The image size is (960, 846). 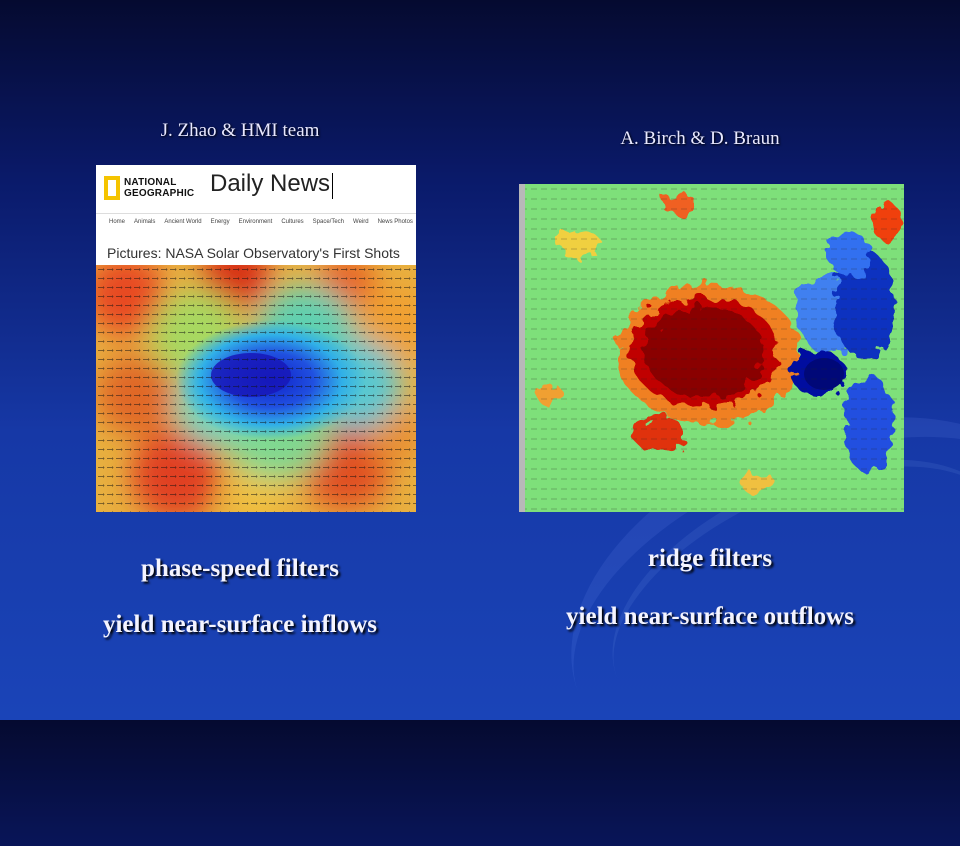 I want to click on text-cursor, so click(x=332, y=186).